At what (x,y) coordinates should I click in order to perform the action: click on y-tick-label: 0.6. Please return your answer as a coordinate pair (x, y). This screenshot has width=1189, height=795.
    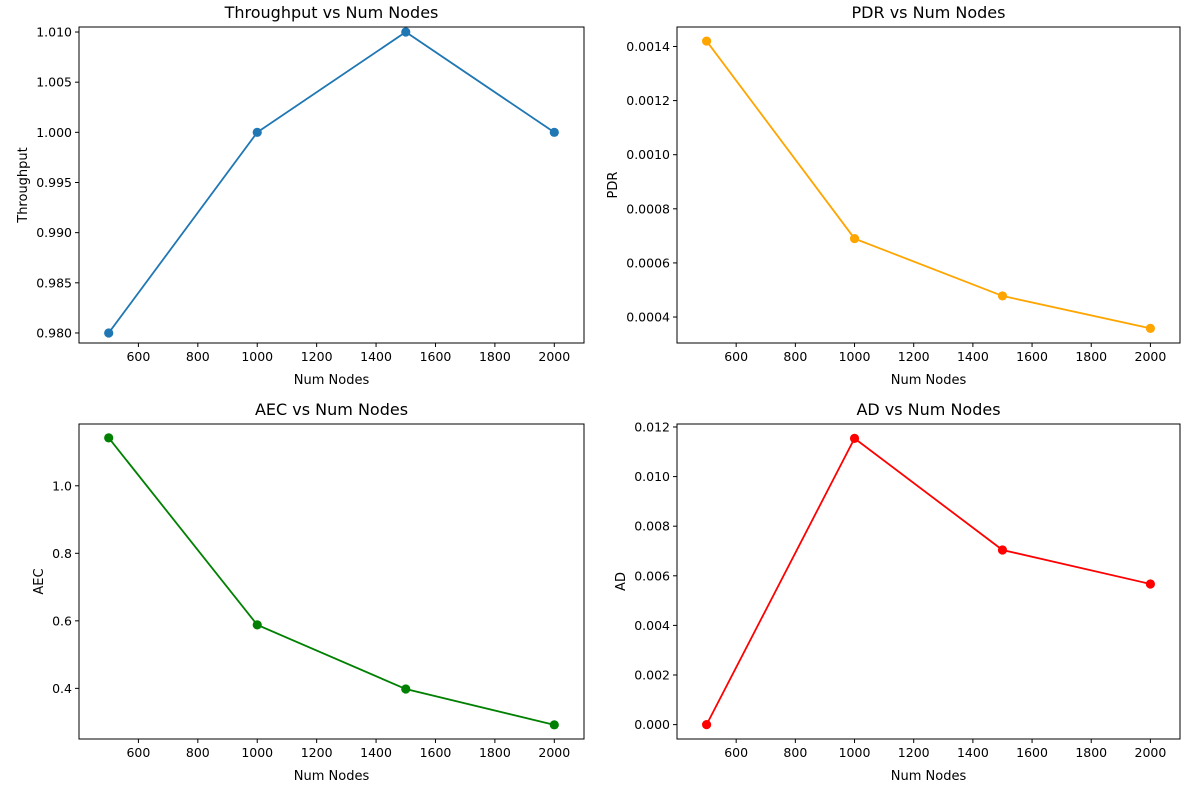
    Looking at the image, I should click on (62, 620).